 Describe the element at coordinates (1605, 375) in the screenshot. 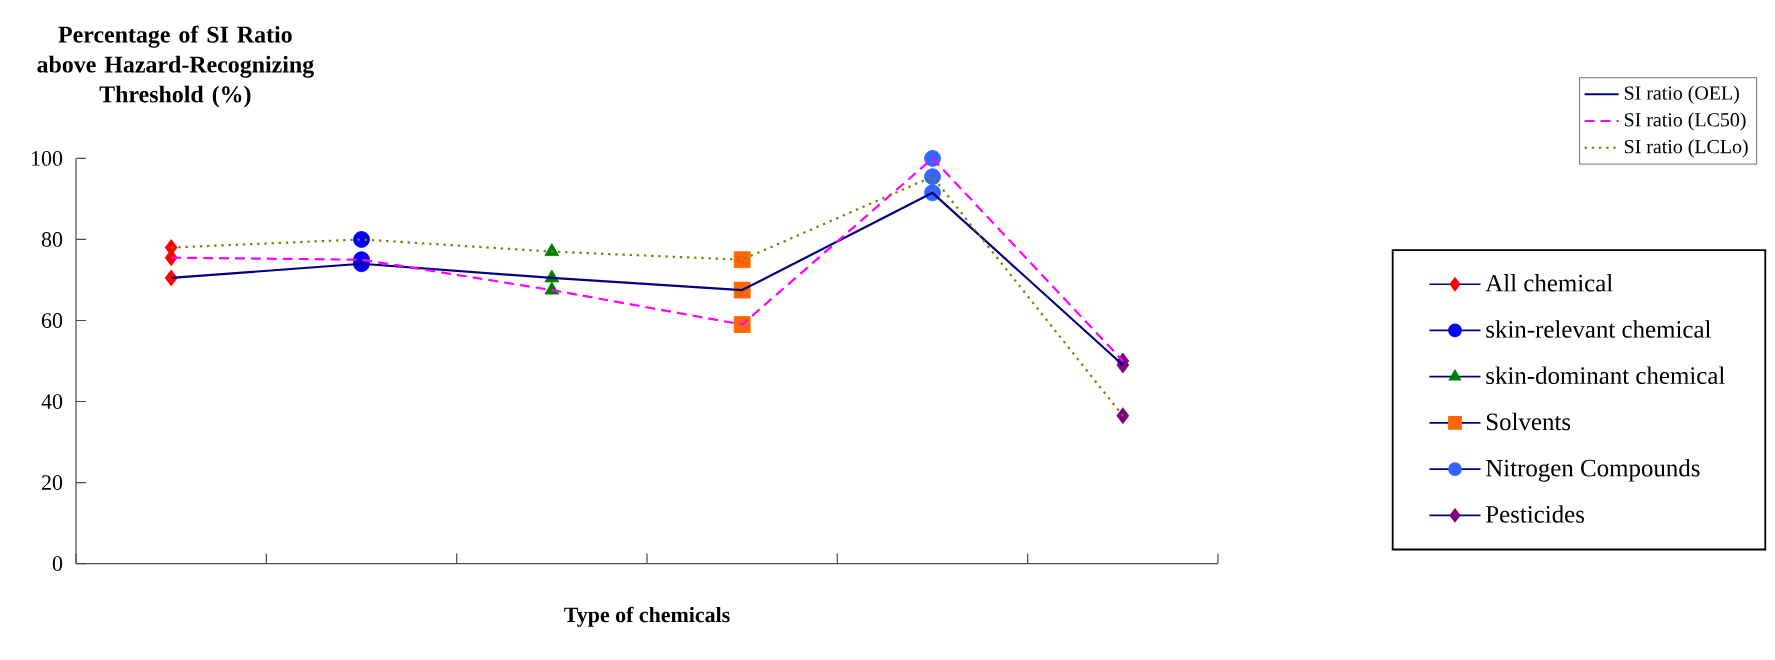

I see `legend-label: skin-dominant chemical` at that location.